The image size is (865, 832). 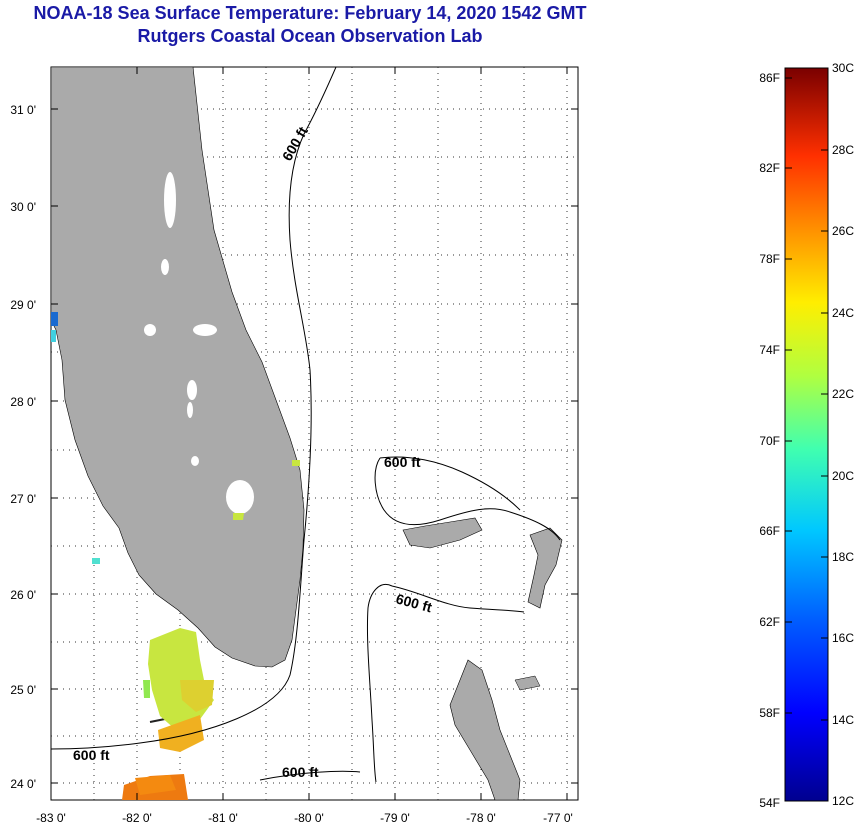 What do you see at coordinates (843, 801) in the screenshot?
I see `celsius-label: 12C` at bounding box center [843, 801].